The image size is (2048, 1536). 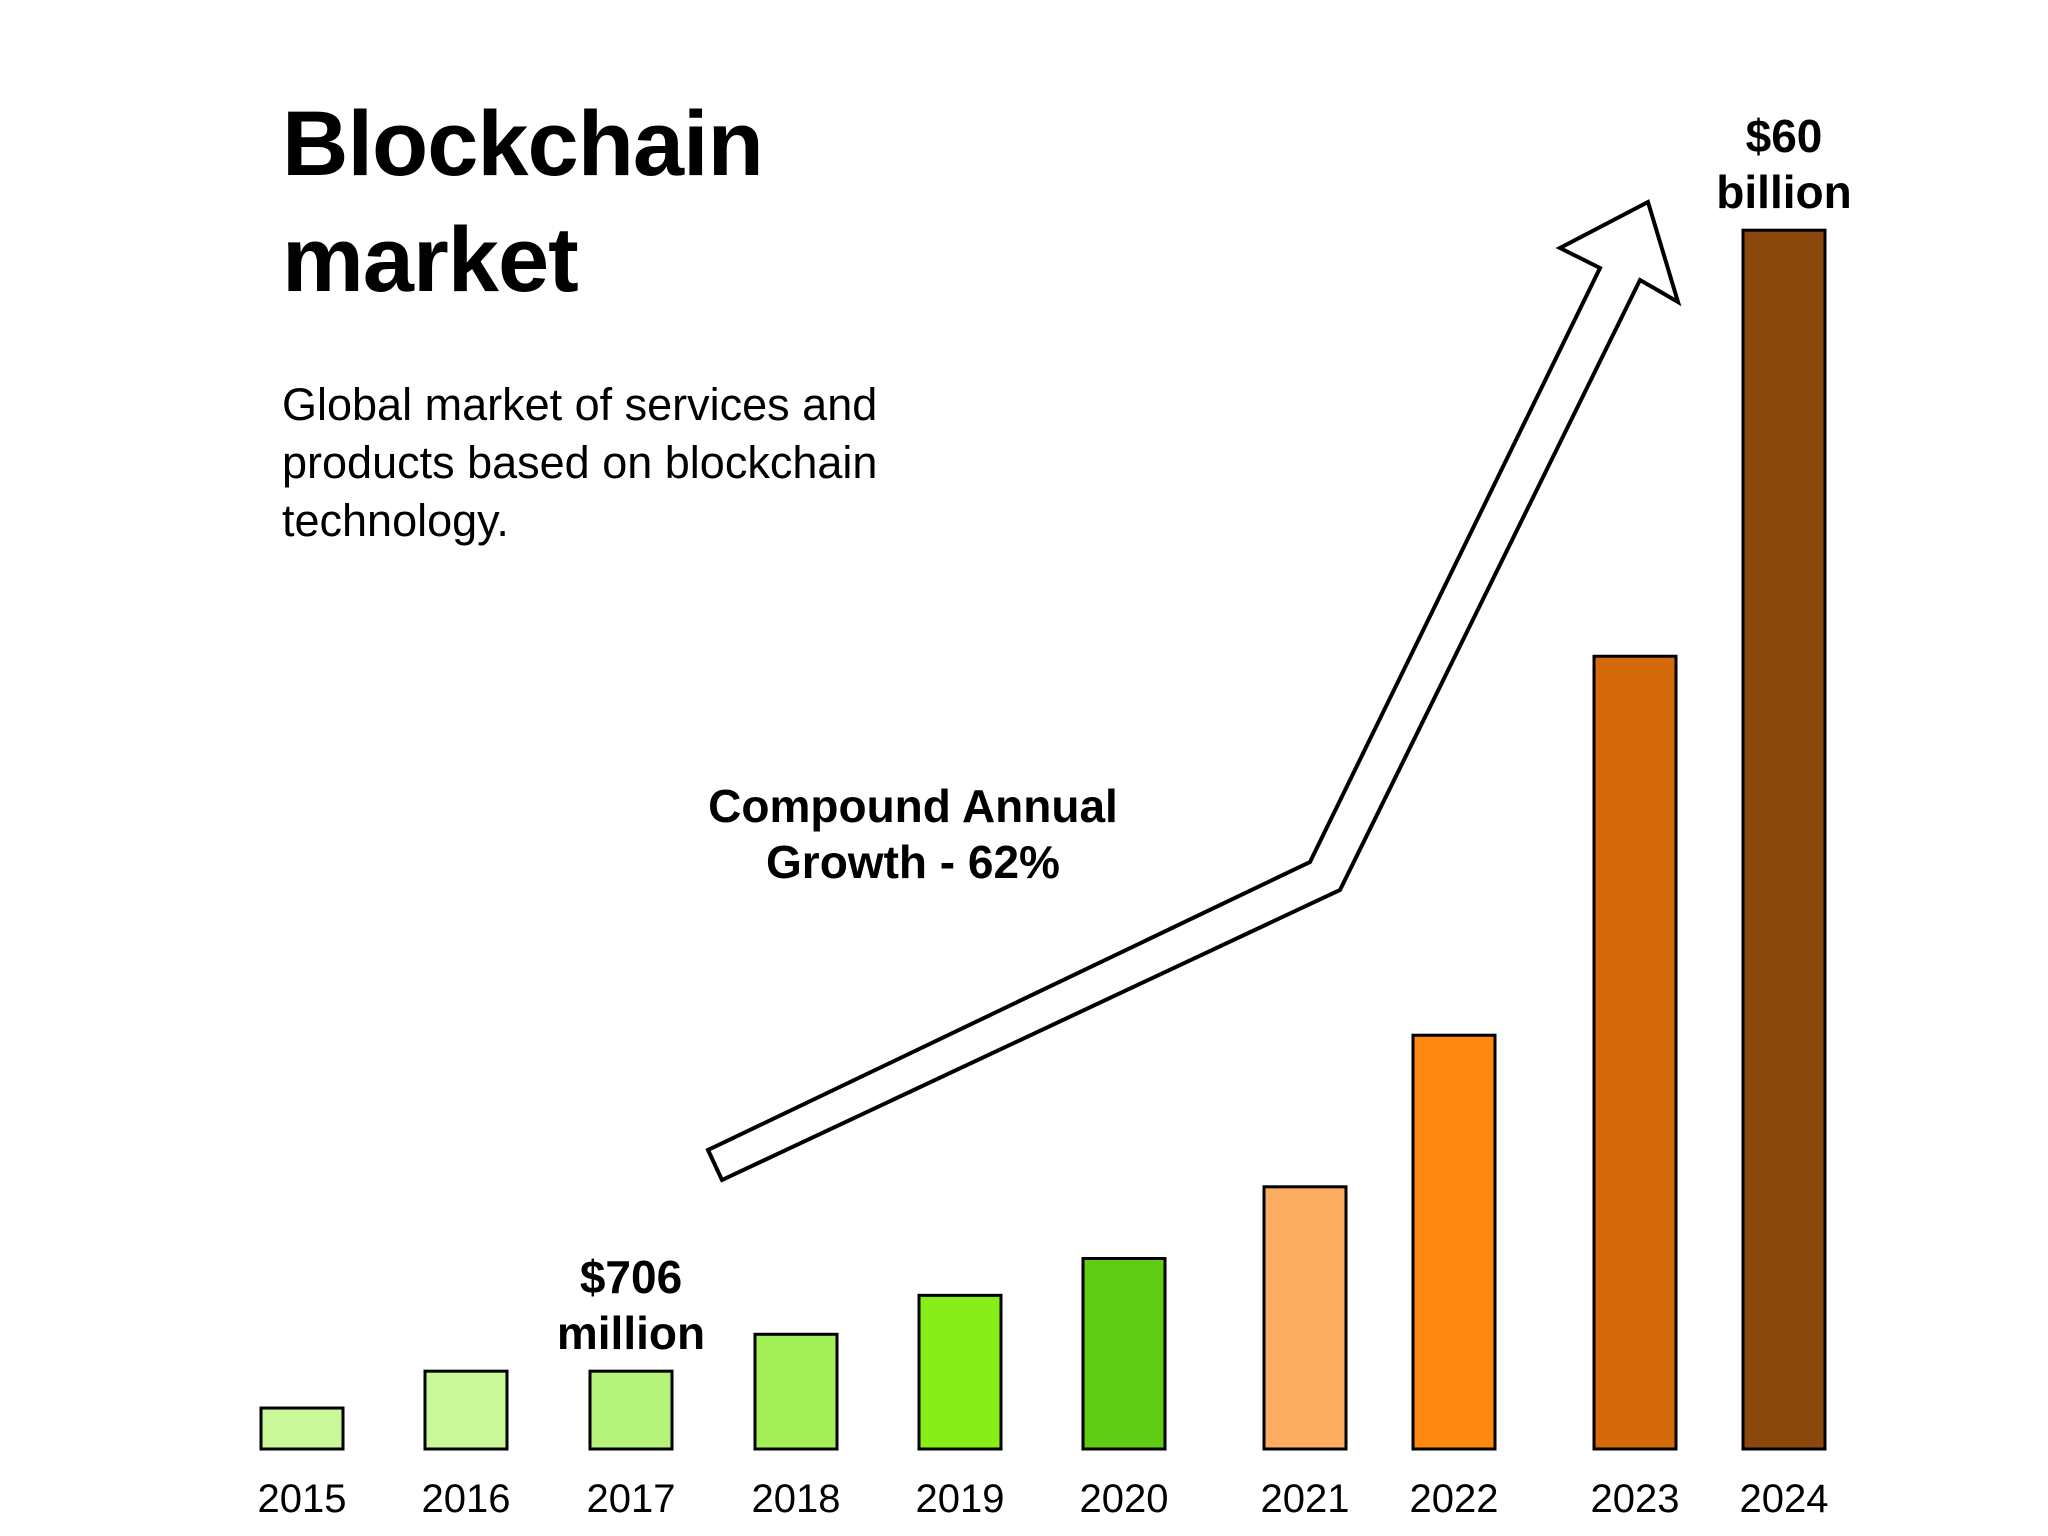 I want to click on x-tick-label-2022: 2022, so click(x=1454, y=1499).